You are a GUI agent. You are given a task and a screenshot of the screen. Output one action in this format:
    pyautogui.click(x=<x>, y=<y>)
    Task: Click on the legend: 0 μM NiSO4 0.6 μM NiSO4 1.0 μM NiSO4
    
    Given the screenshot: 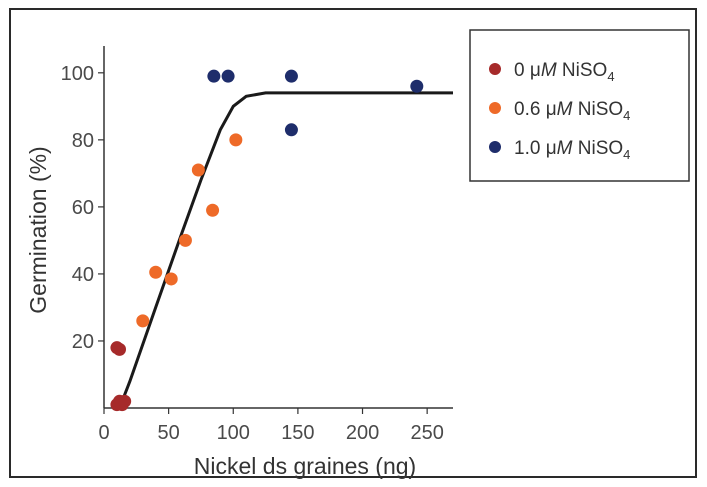 What is the action you would take?
    pyautogui.click(x=579, y=105)
    